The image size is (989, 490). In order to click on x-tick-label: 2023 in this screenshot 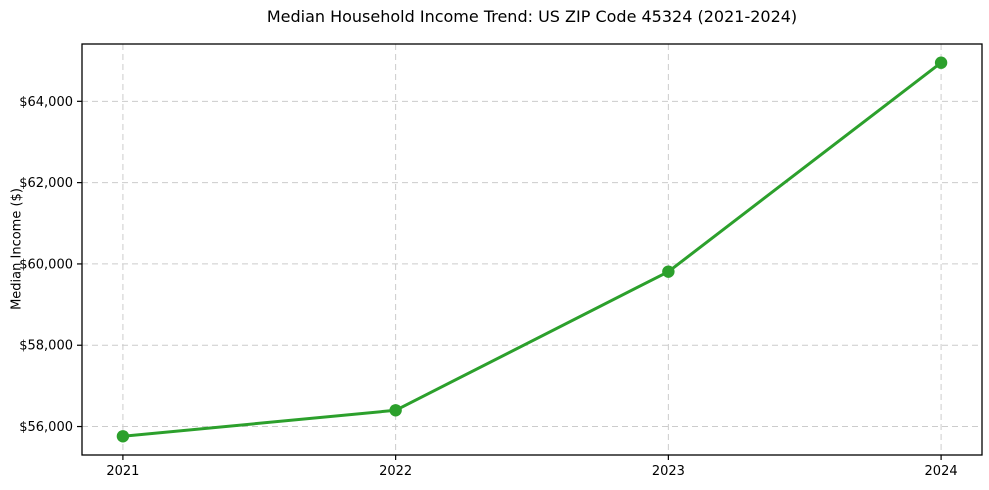, I will do `click(668, 471)`.